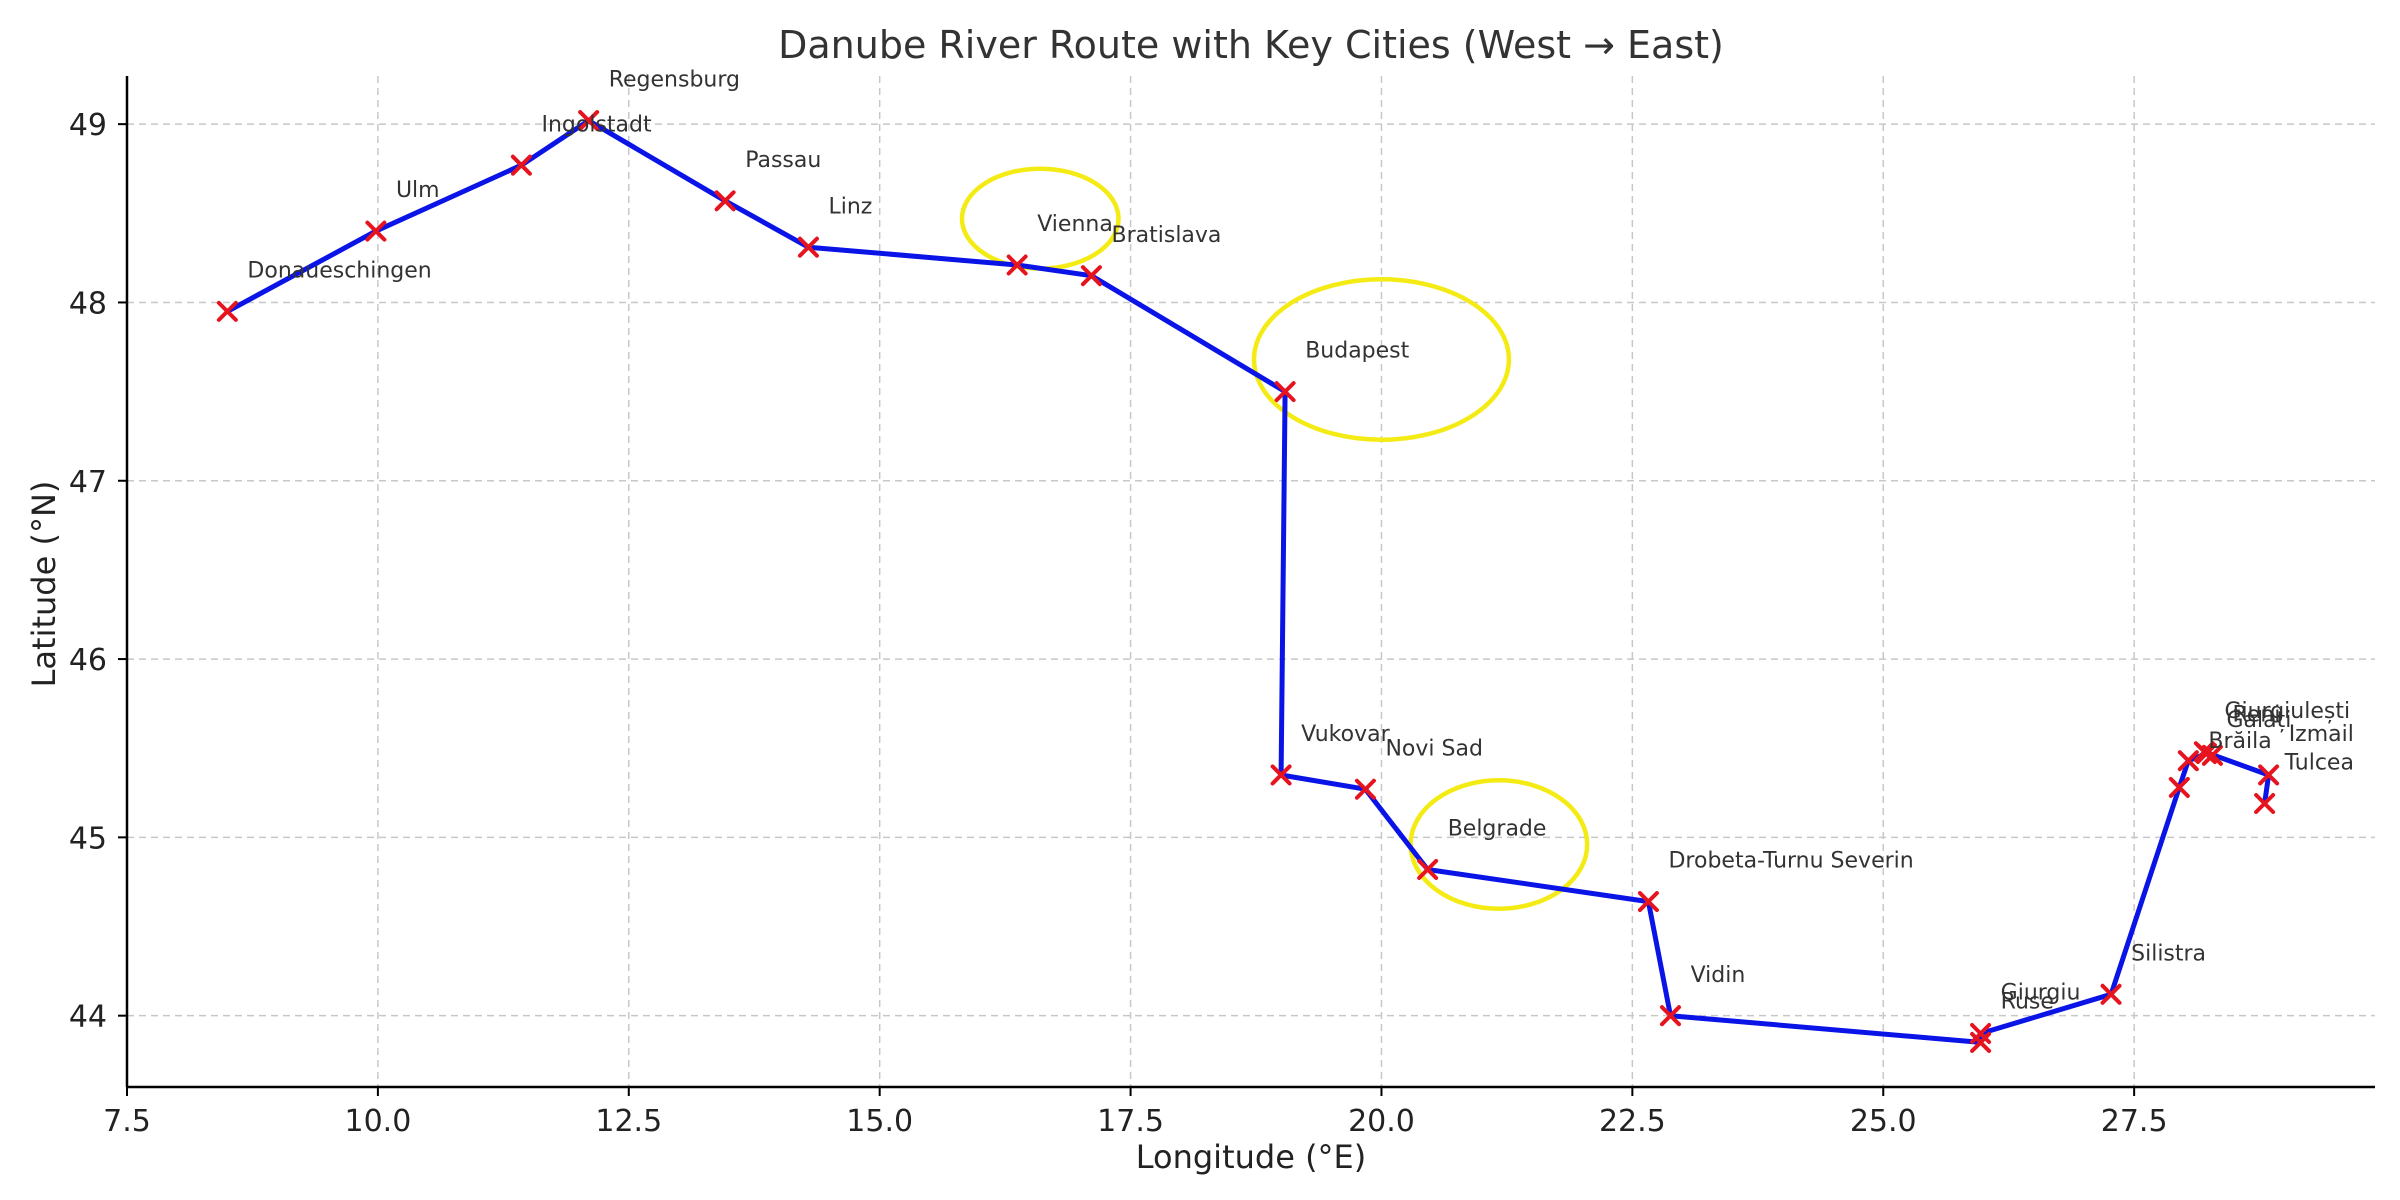 The image size is (2400, 1200). I want to click on city-marker-donaueschingen, so click(227, 311).